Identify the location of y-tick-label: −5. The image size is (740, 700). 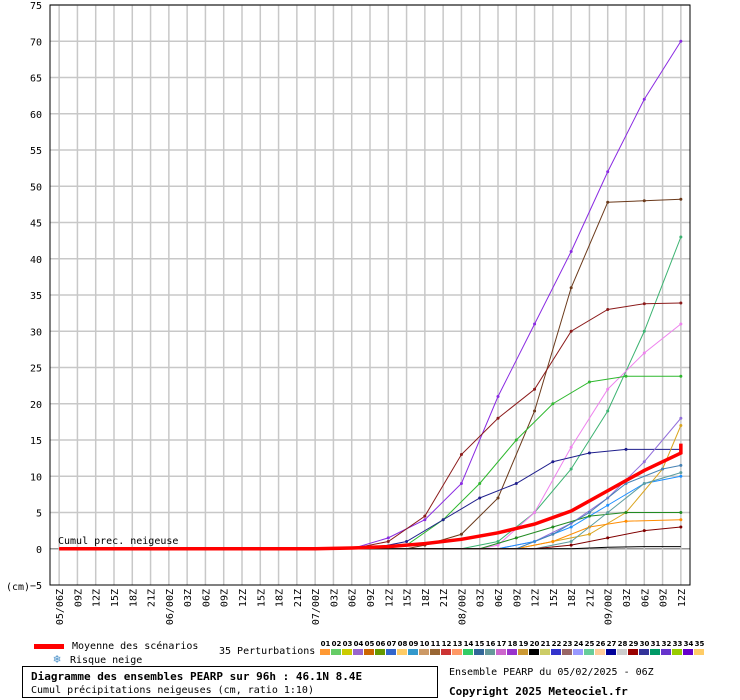
(36, 586).